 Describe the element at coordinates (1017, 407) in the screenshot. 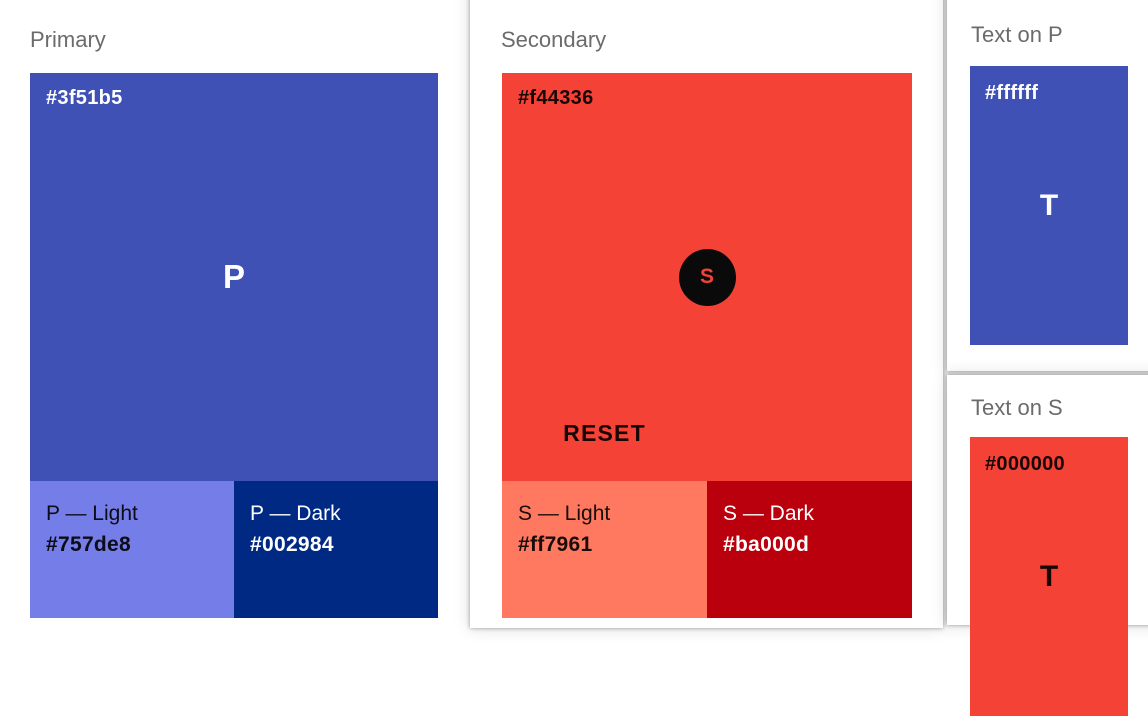

I see `text-on-secondary-label: Text on S` at that location.